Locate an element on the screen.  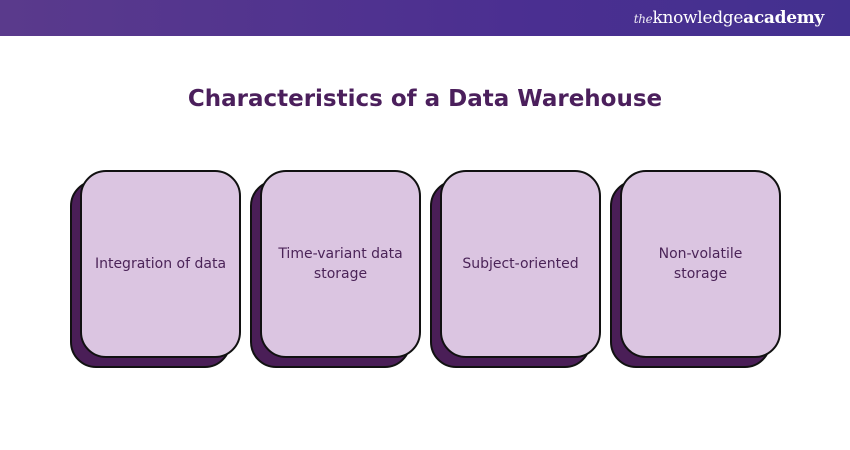
card-integration: Integration of data is located at coordinates (155, 269).